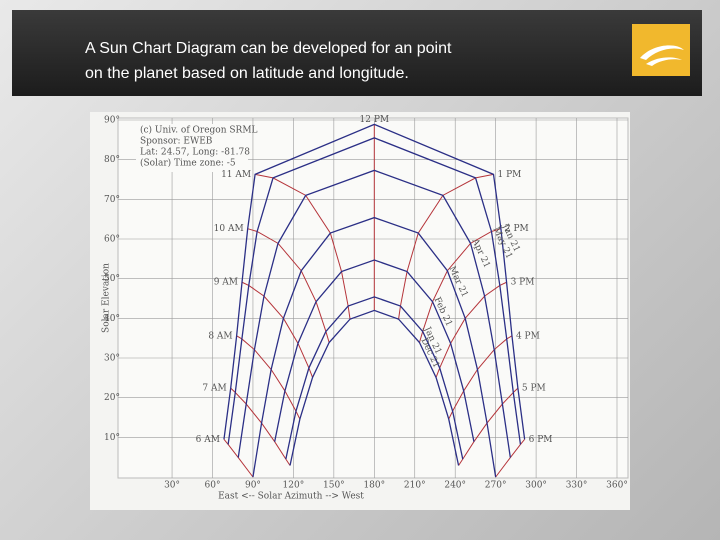  Describe the element at coordinates (536, 486) in the screenshot. I see `x-tick-label: 300°` at that location.